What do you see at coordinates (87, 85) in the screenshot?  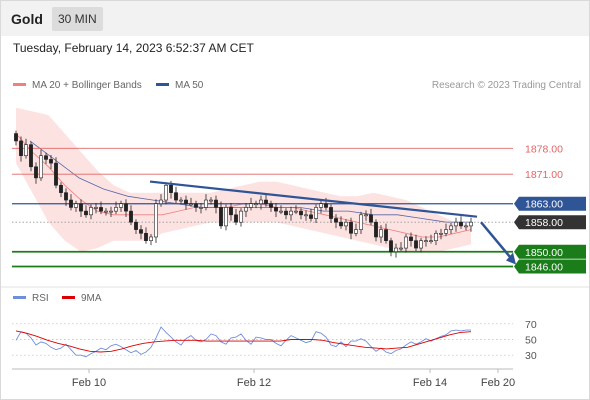 I see `legend-label-ma20: MA 20 + Bollinger Bands` at bounding box center [87, 85].